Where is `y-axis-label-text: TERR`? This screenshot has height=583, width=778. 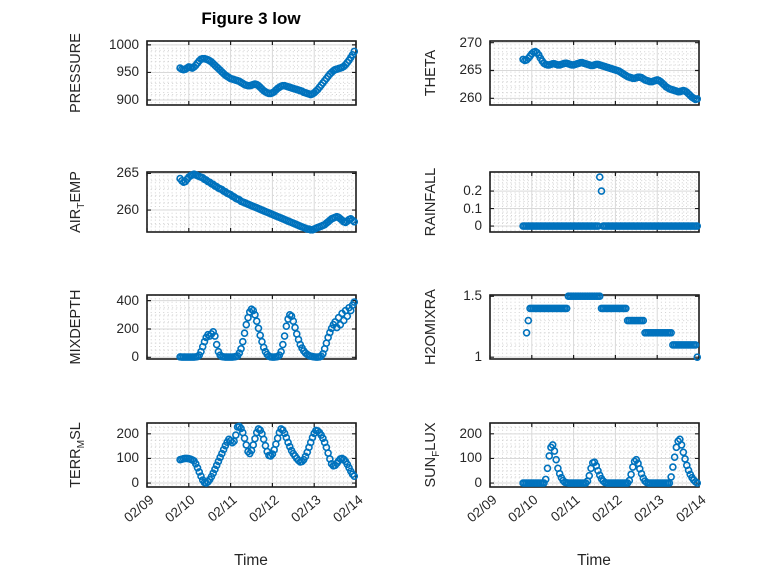
y-axis-label-text: TERR is located at coordinates (76, 468).